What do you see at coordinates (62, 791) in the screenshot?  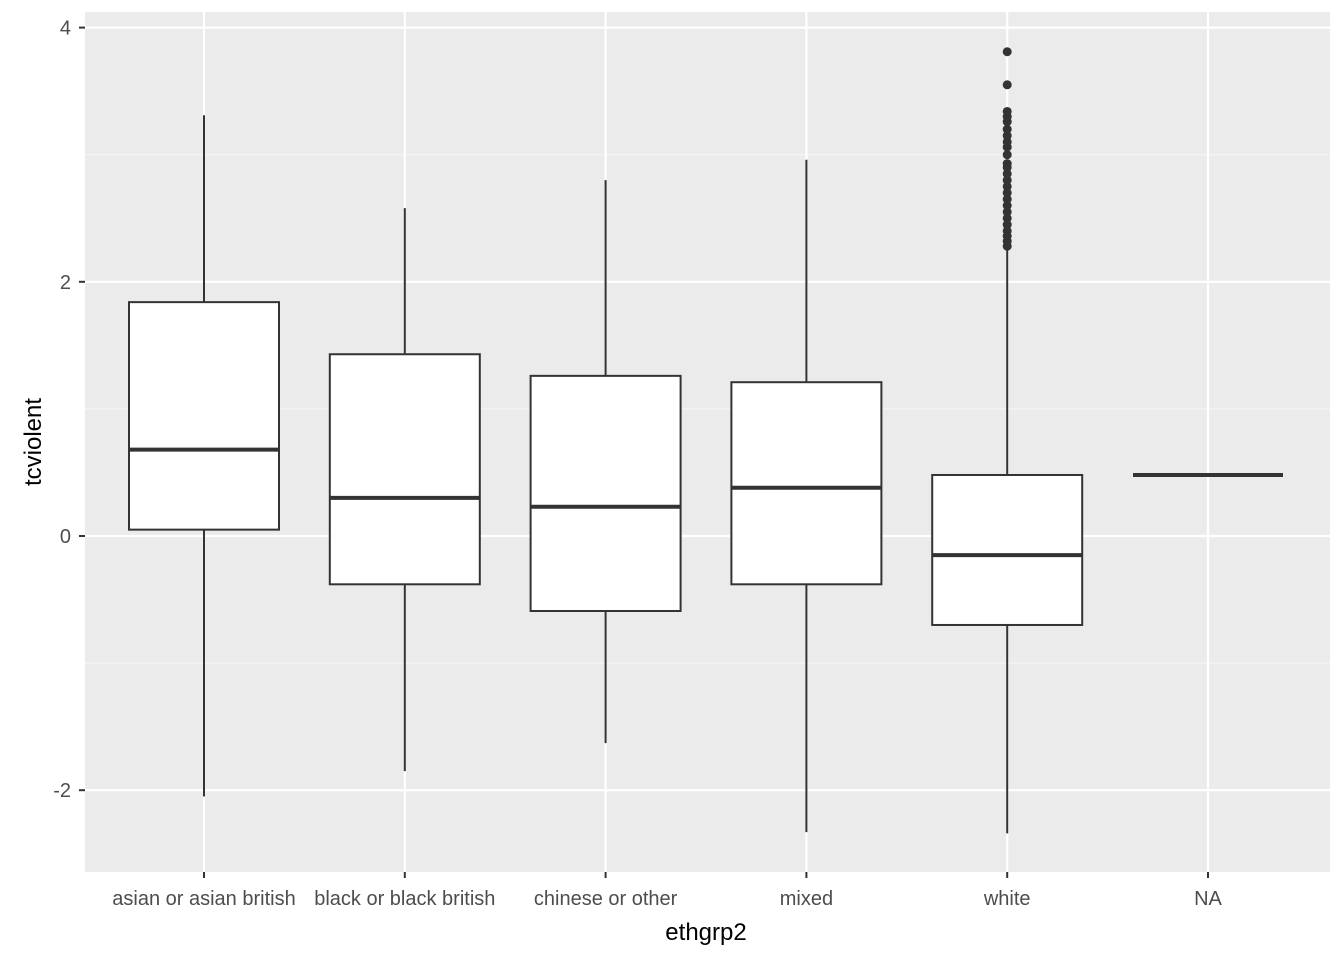 I see `y-tick-label: -2` at bounding box center [62, 791].